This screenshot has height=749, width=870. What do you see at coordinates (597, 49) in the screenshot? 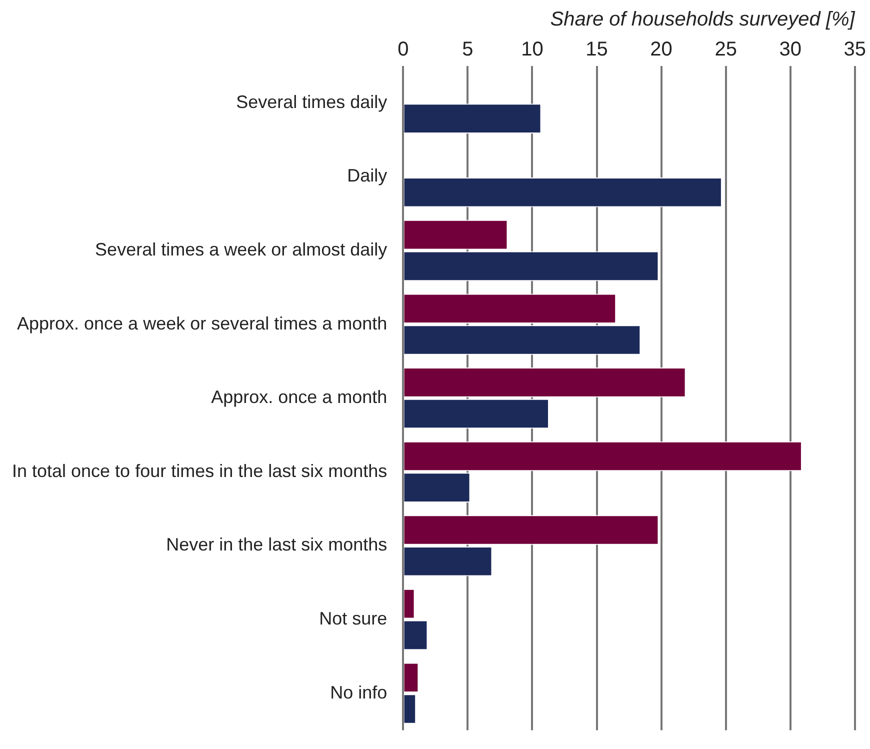
I see `x-tick-label: 15` at bounding box center [597, 49].